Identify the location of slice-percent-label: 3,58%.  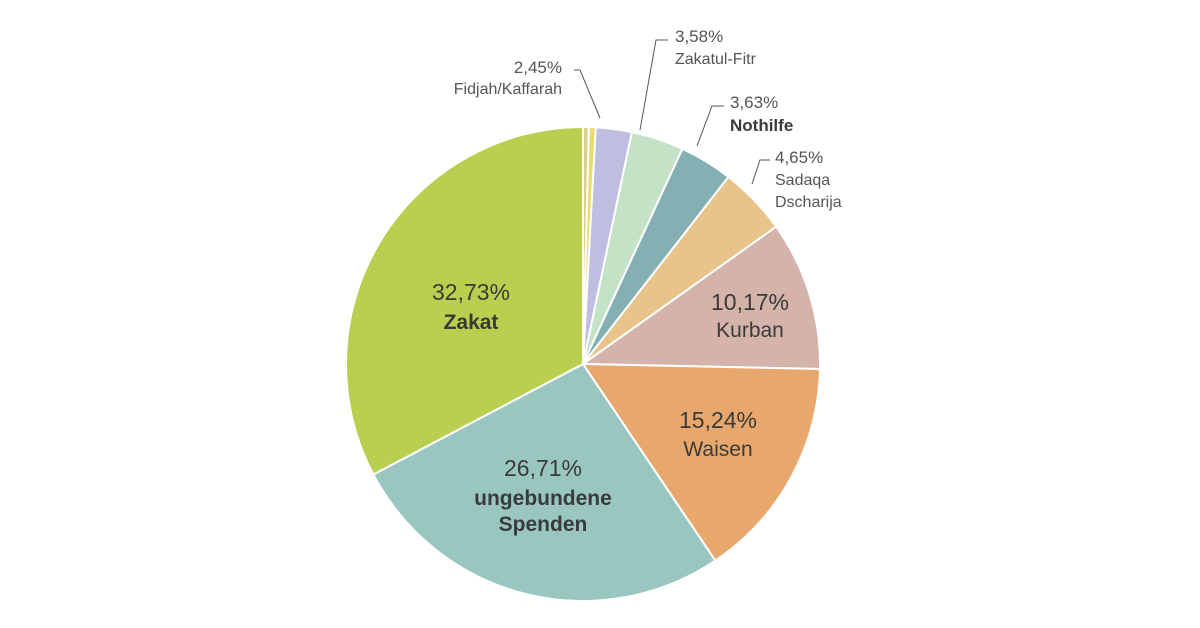
(699, 36).